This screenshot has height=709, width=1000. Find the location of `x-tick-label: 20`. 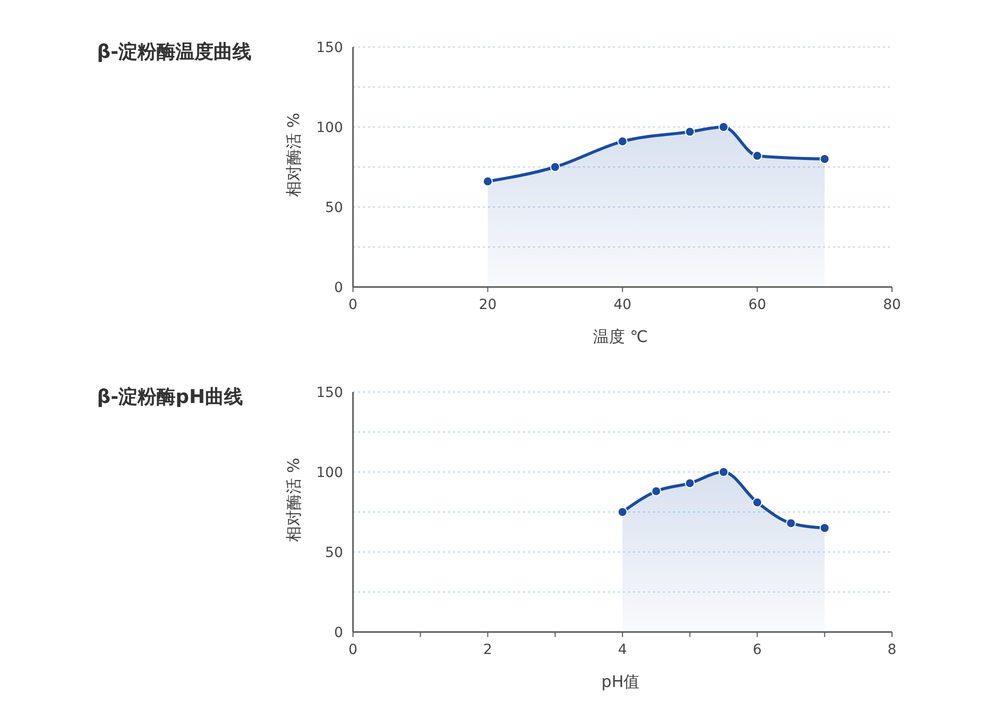

x-tick-label: 20 is located at coordinates (487, 305).